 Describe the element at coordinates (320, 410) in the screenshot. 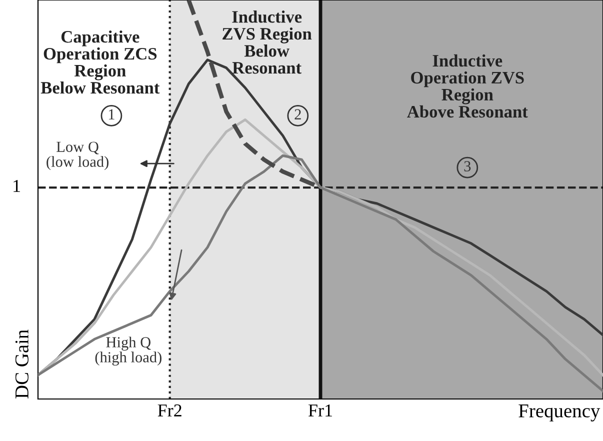

I see `x-tick-label: Fr1` at that location.